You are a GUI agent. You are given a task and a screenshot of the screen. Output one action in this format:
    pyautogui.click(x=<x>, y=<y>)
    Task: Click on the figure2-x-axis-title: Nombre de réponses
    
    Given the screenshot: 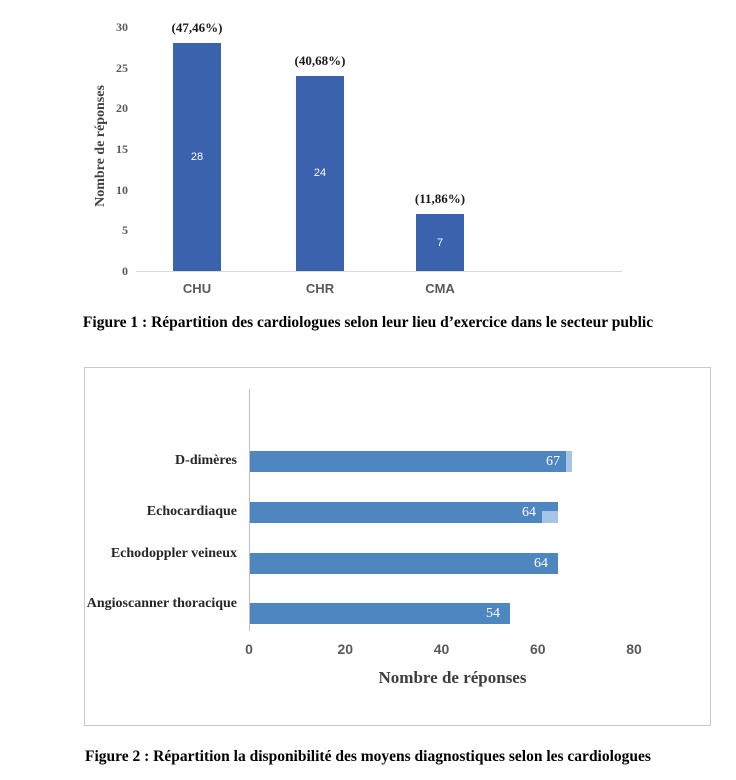 What is the action you would take?
    pyautogui.click(x=452, y=677)
    